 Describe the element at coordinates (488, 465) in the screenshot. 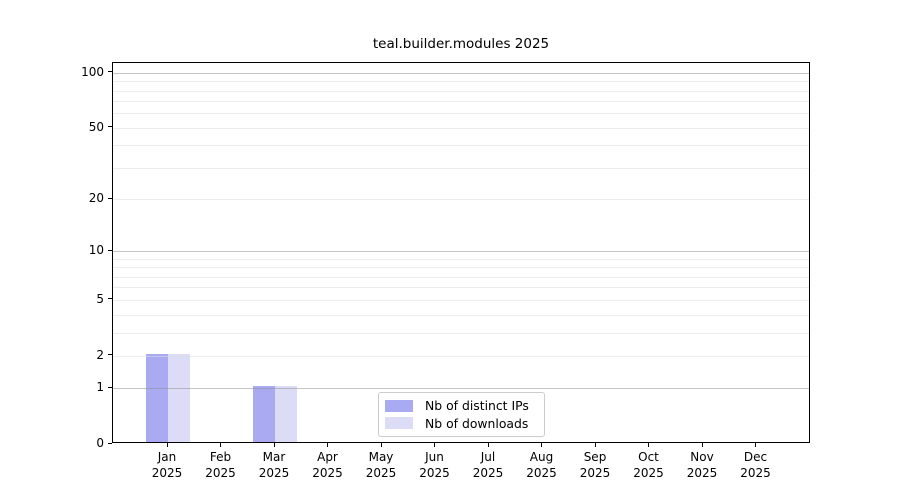

I see `x-tick-label-jul: Jul 2025` at that location.